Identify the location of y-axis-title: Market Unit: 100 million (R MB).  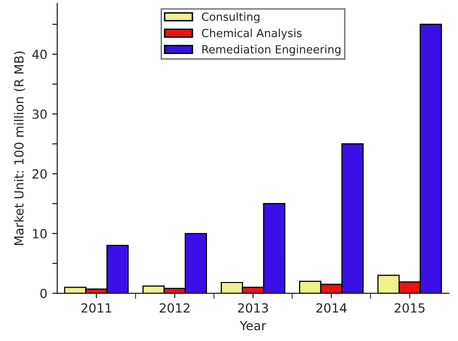
(20, 148).